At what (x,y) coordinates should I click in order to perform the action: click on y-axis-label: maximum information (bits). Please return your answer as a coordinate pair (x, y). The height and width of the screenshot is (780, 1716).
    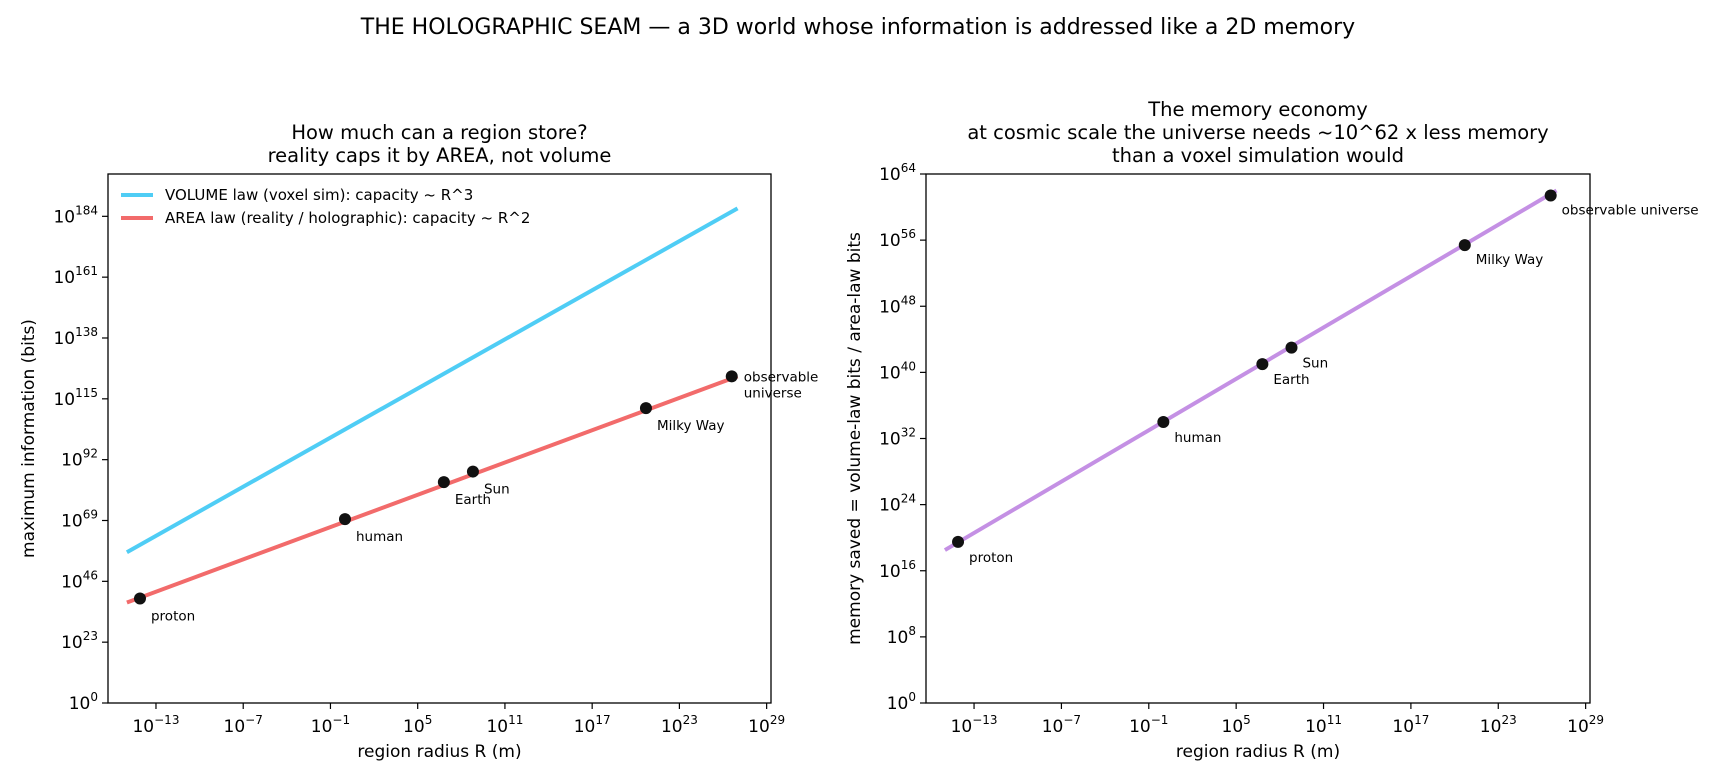
    Looking at the image, I should click on (29, 438).